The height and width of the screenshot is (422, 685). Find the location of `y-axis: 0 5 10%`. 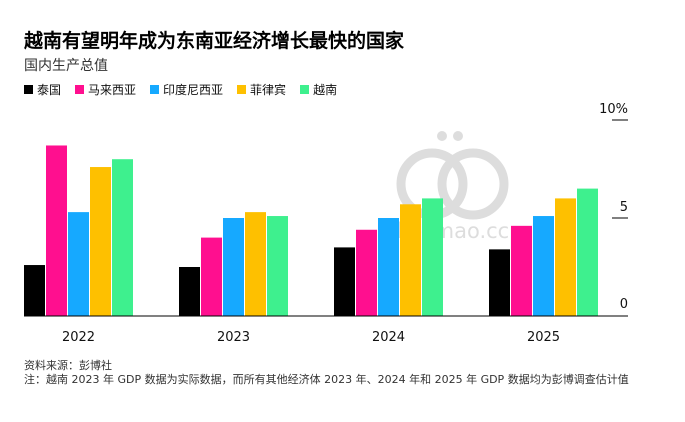

y-axis: 0 5 10% is located at coordinates (613, 207).